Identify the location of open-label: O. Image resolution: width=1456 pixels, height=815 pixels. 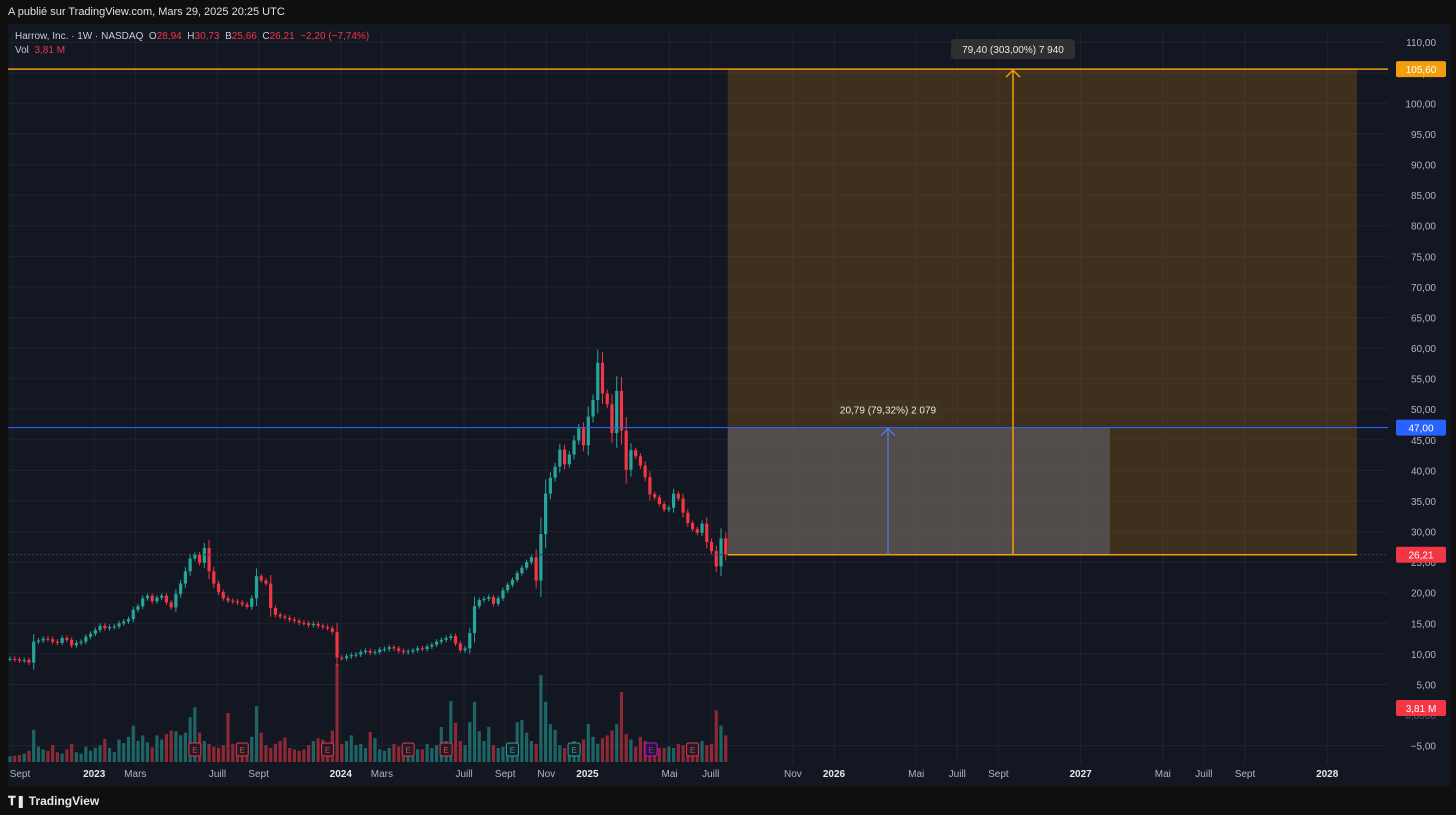
(152, 36).